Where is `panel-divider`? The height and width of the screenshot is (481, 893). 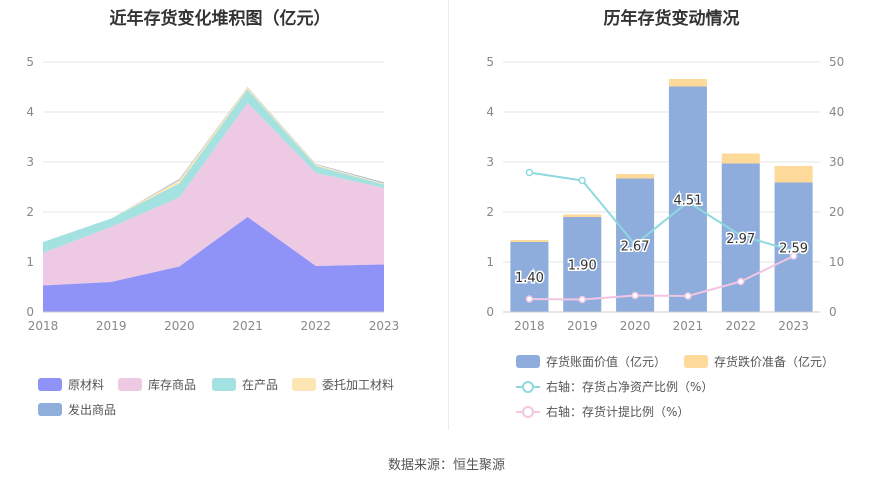 panel-divider is located at coordinates (448, 215).